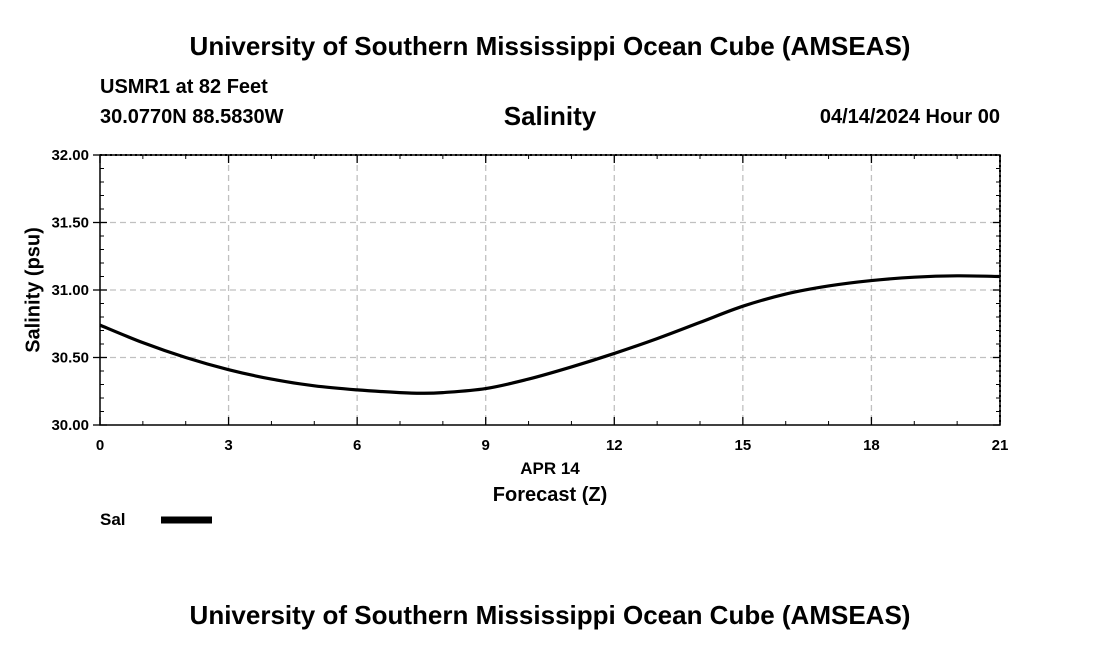 This screenshot has height=650, width=1100. Describe the element at coordinates (70, 425) in the screenshot. I see `y-tick-label: 30.00` at that location.